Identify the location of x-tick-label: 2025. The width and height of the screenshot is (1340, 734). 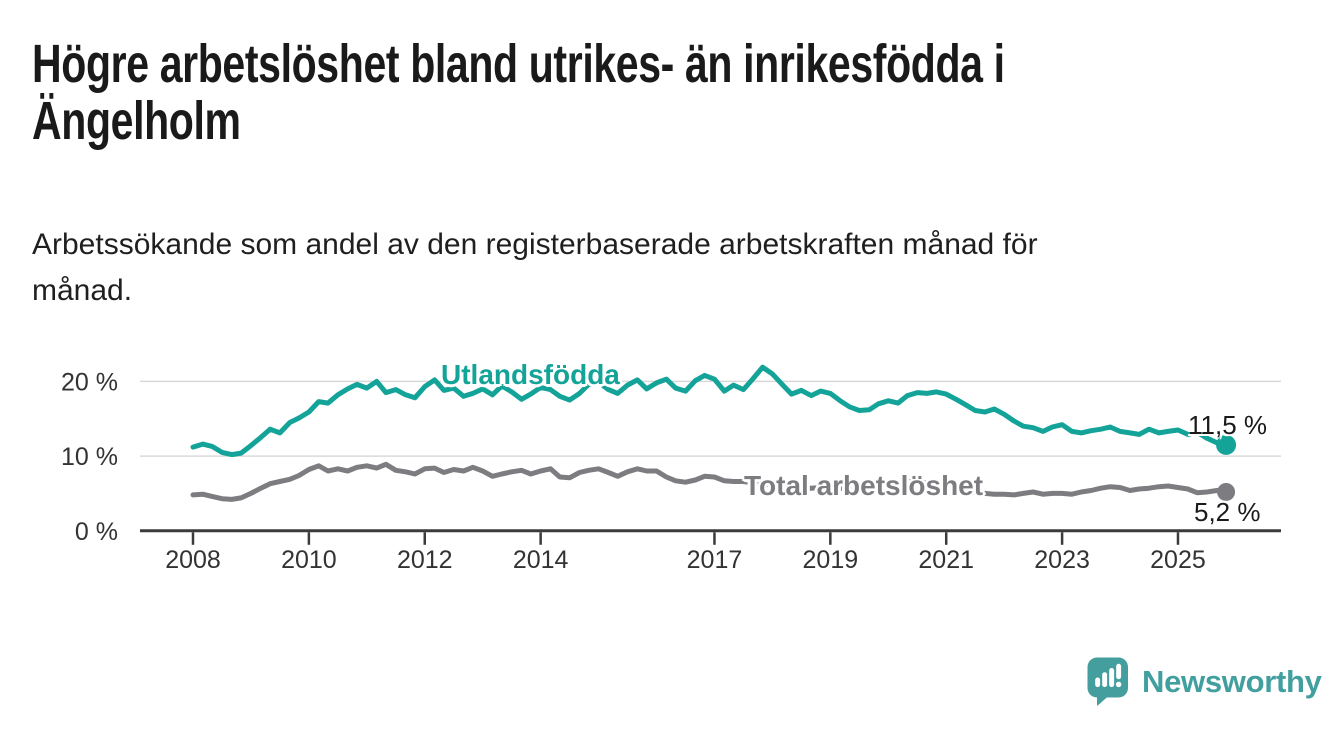
(1178, 560).